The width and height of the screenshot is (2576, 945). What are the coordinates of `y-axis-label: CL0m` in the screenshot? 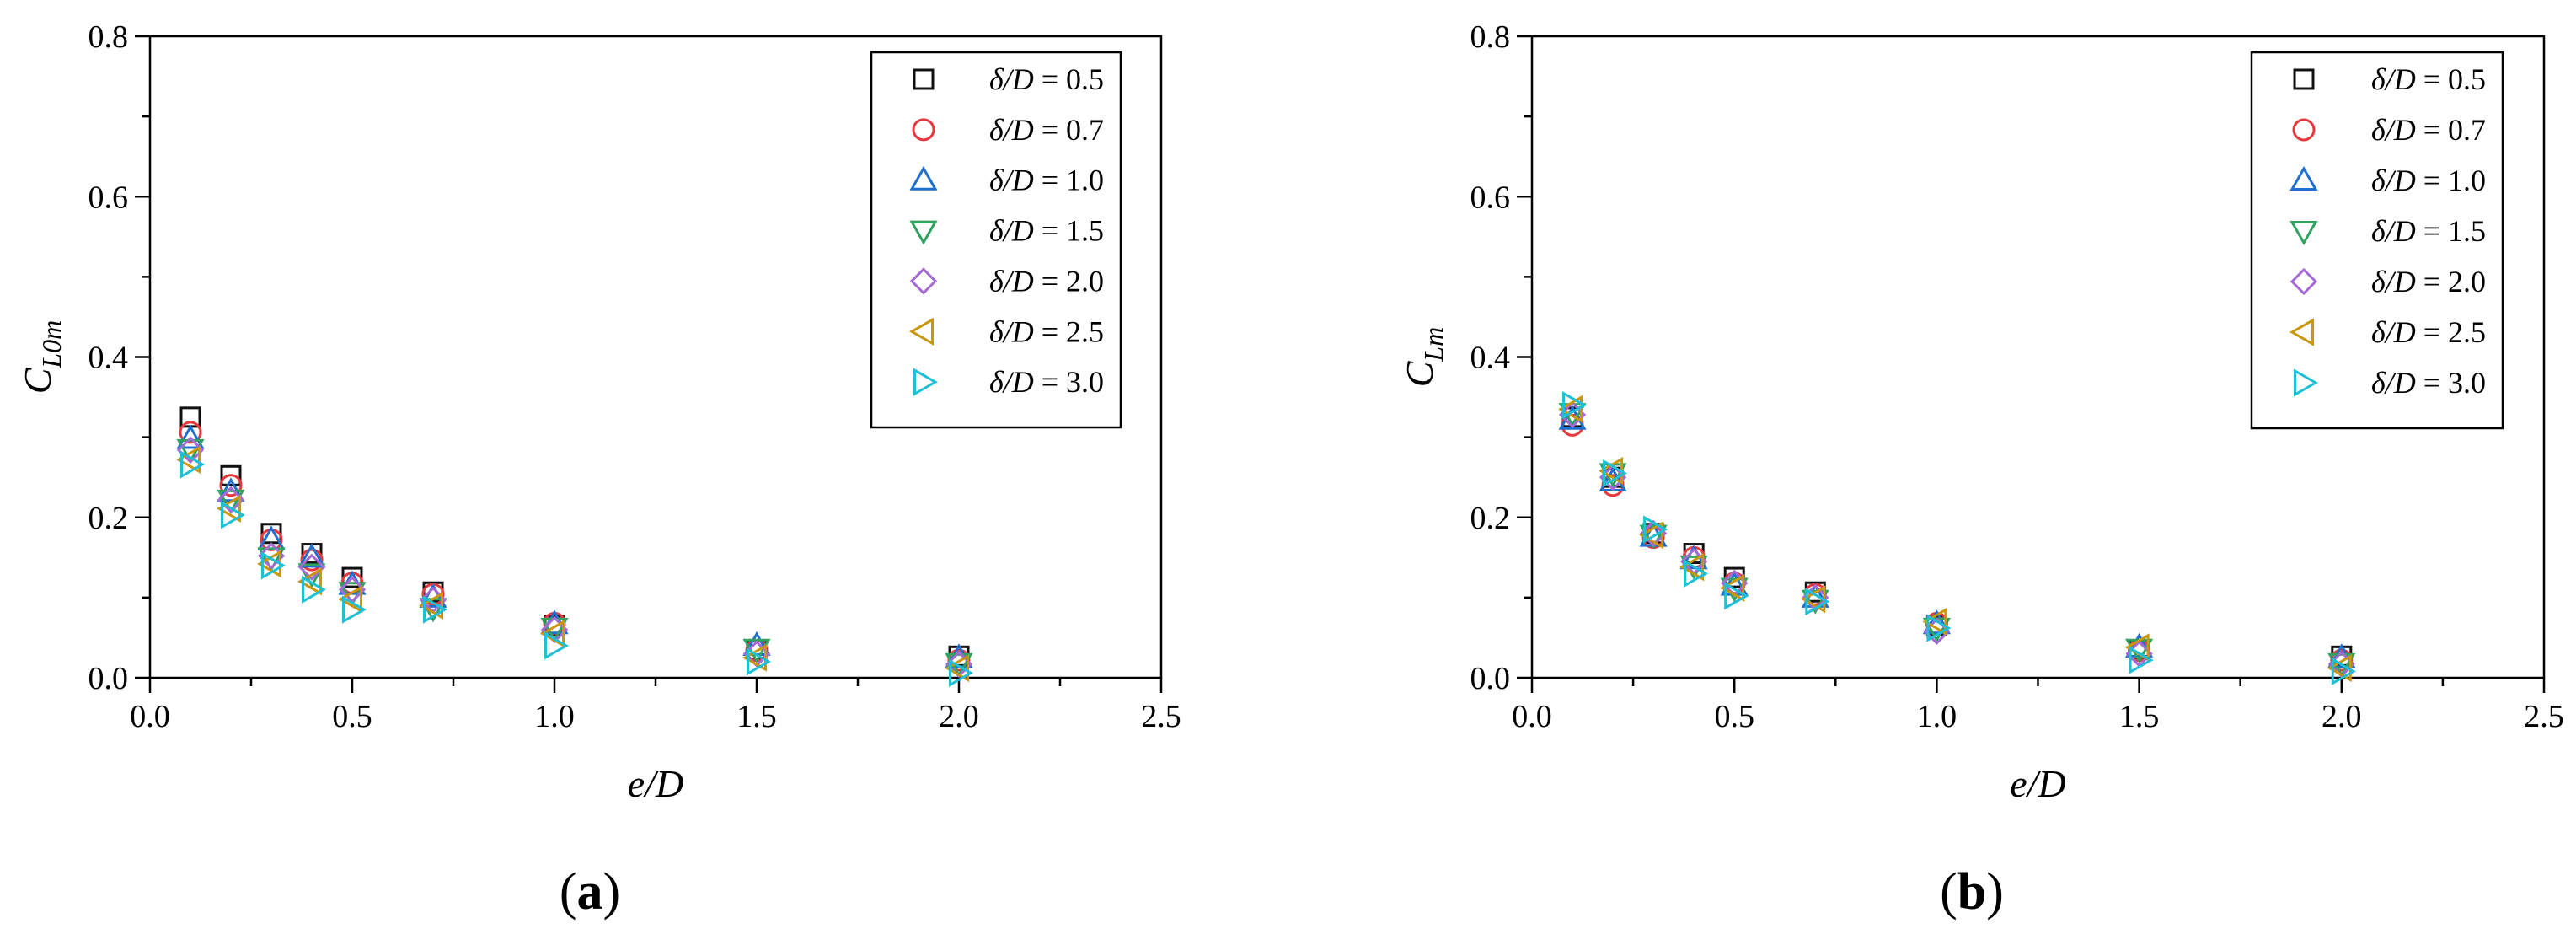 It's located at (41, 357).